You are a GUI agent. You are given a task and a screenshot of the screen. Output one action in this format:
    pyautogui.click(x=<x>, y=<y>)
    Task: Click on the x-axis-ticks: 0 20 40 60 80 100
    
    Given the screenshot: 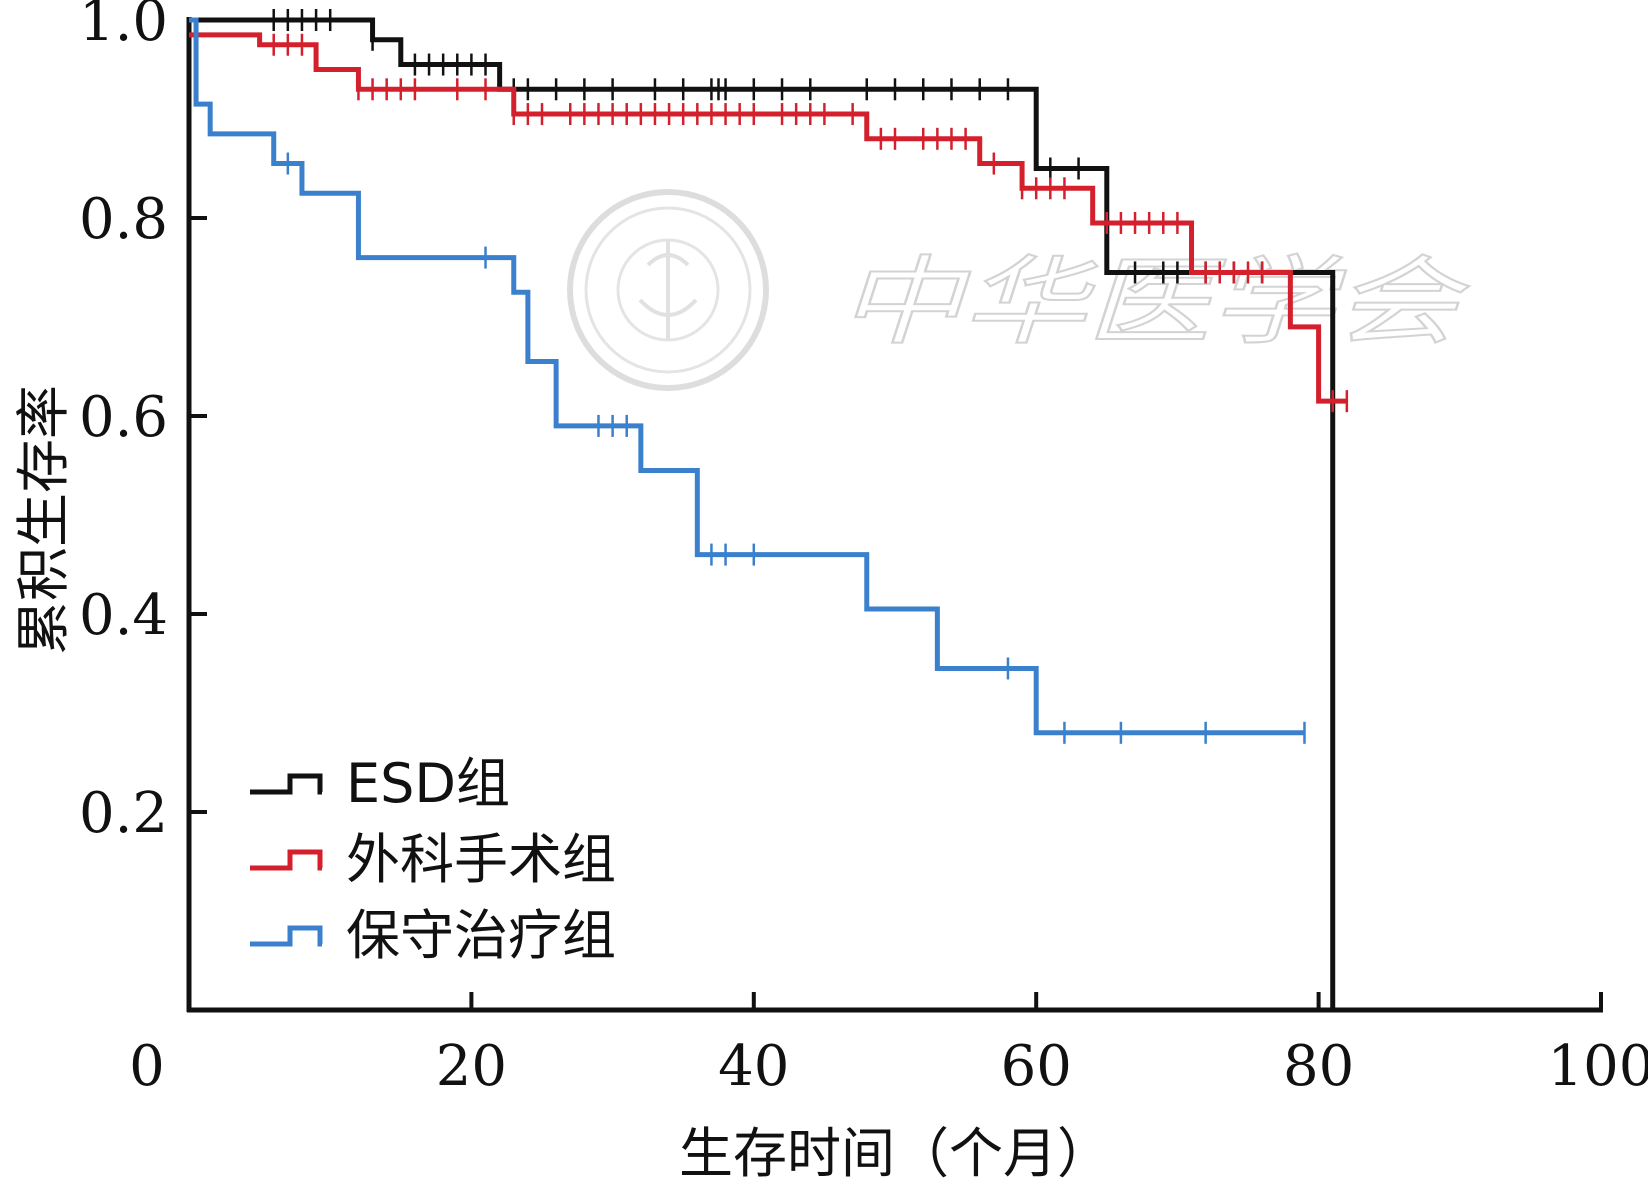 What is the action you would take?
    pyautogui.click(x=888, y=1045)
    